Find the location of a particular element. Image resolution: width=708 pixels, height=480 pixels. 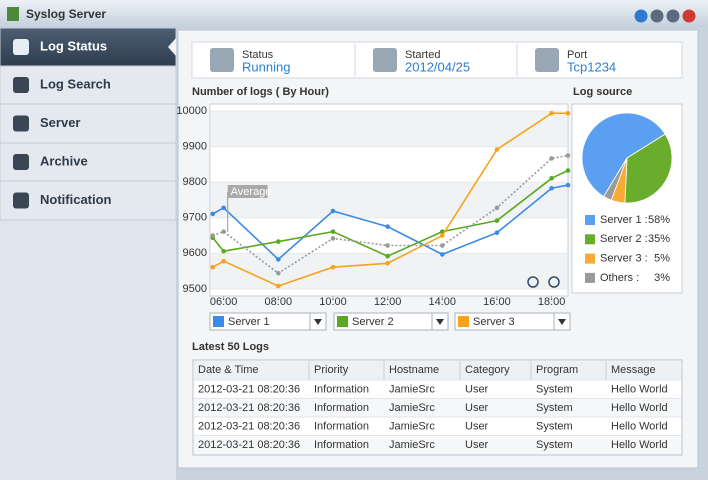

x-tick-label: 08:00 is located at coordinates (279, 302).